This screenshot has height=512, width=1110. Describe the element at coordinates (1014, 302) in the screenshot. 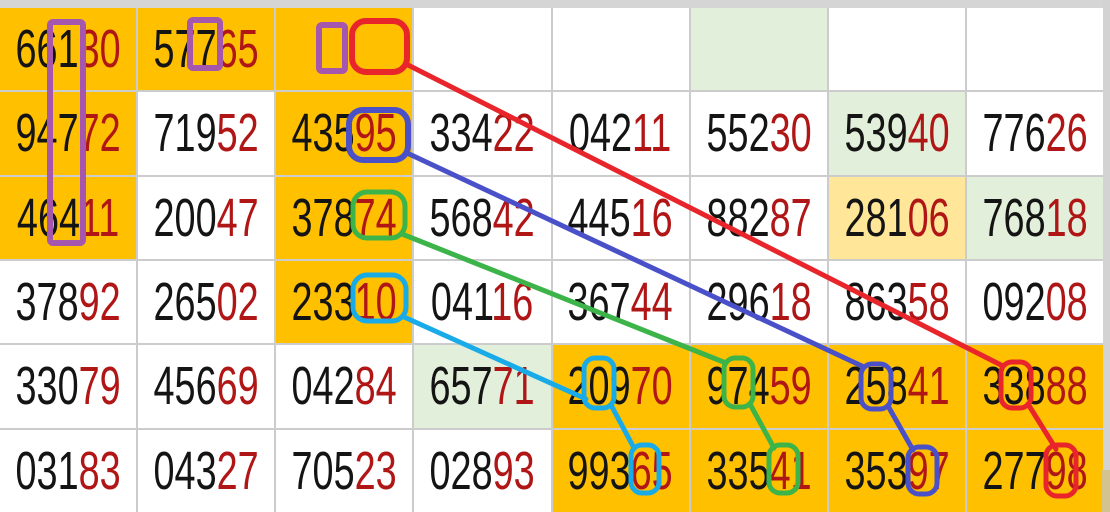

I see `digits-black: 092` at that location.